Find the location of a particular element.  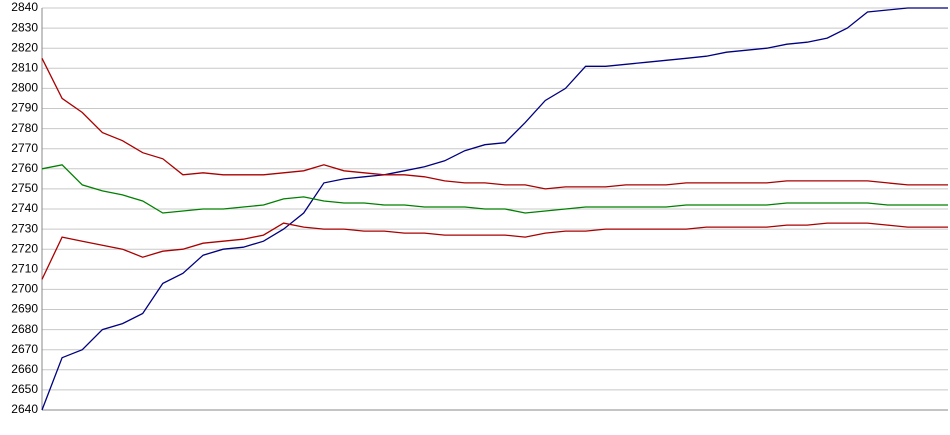

y-tick-label: 2840 is located at coordinates (24, 7).